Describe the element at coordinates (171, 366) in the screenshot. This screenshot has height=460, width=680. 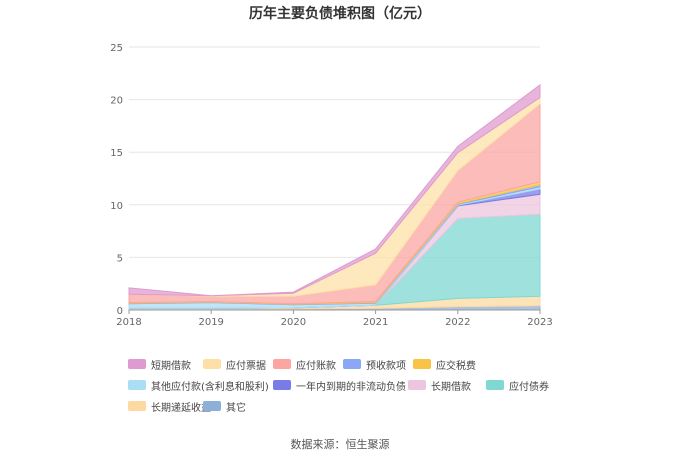
I see `legend-label: 短期借款` at that location.